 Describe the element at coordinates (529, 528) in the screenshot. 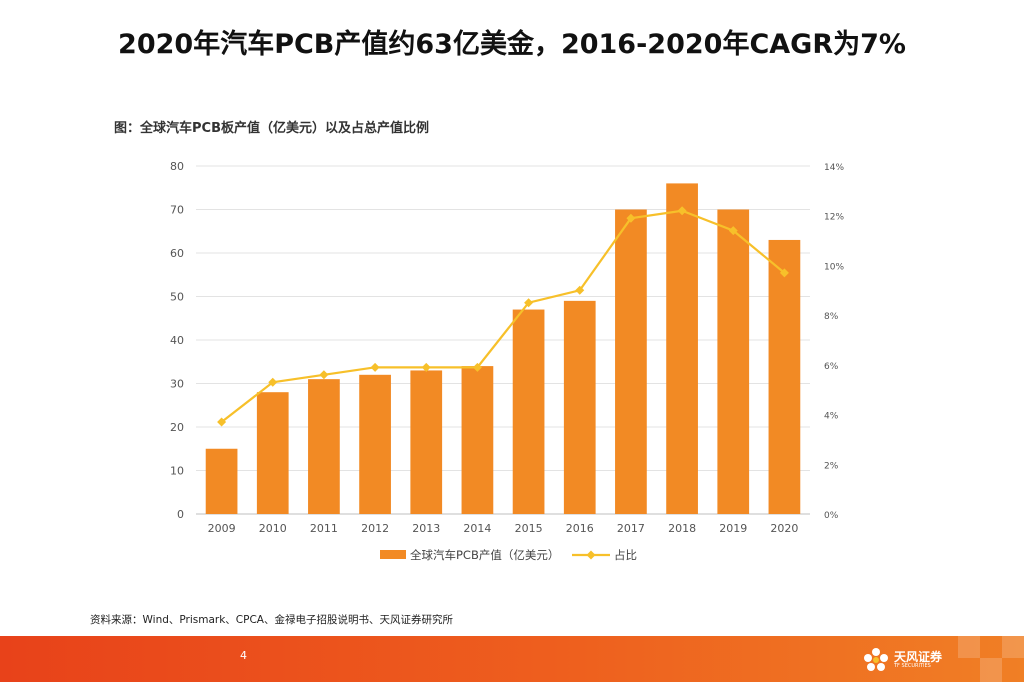

I see `x-tick-label: 2015` at that location.